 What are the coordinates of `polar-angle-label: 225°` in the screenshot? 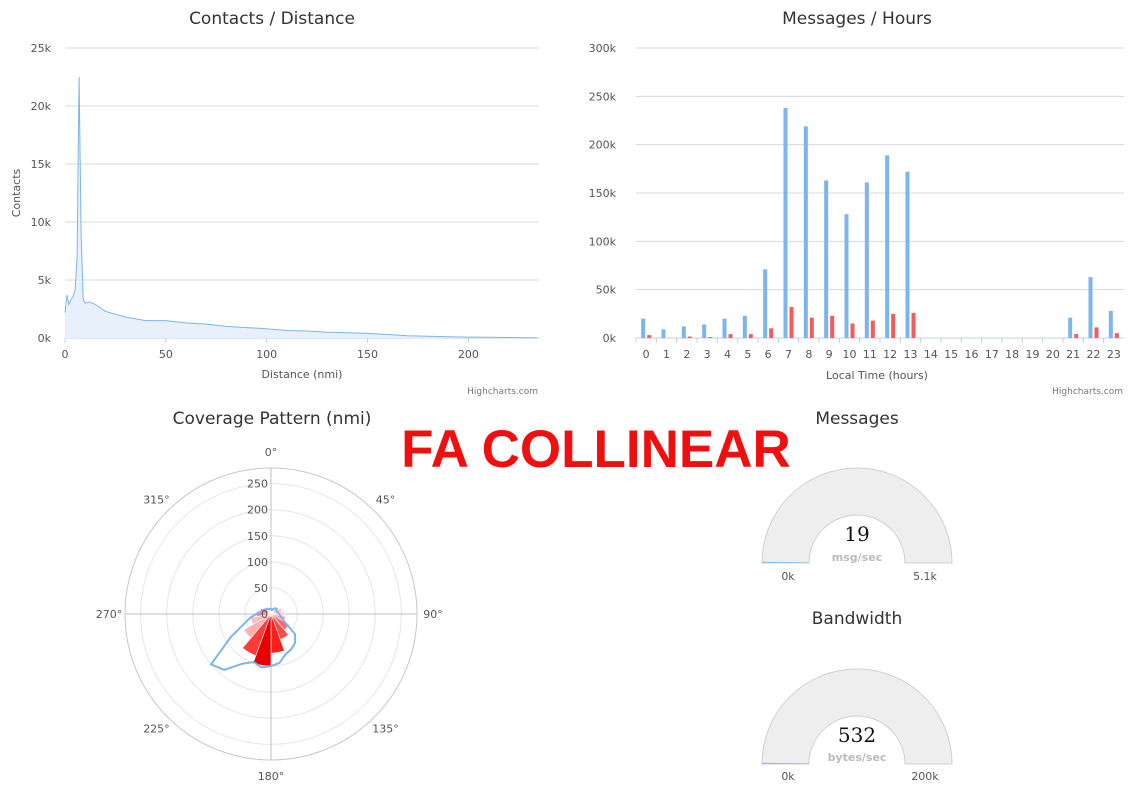 It's located at (156, 729).